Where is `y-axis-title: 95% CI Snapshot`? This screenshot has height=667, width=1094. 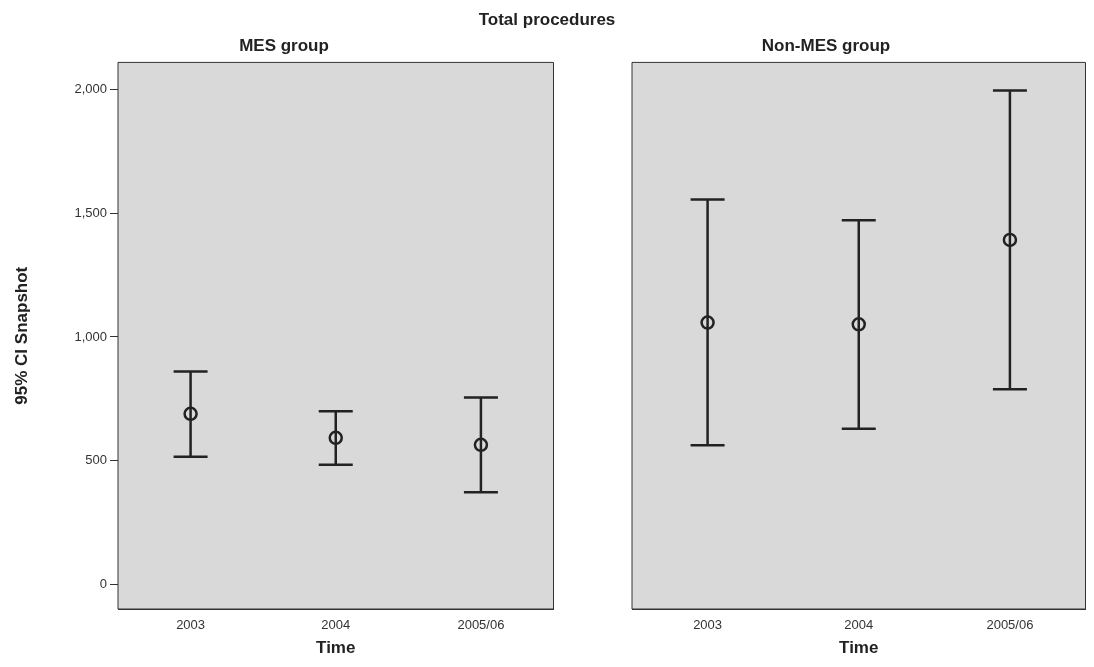 y-axis-title: 95% CI Snapshot is located at coordinates (21, 335).